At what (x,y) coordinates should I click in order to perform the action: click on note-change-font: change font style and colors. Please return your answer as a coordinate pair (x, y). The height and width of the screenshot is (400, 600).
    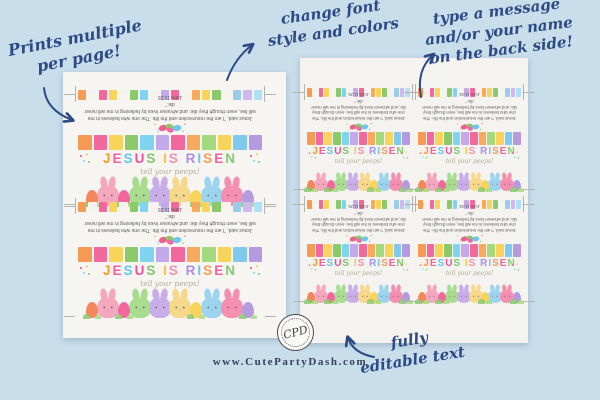
    Looking at the image, I should click on (332, 26).